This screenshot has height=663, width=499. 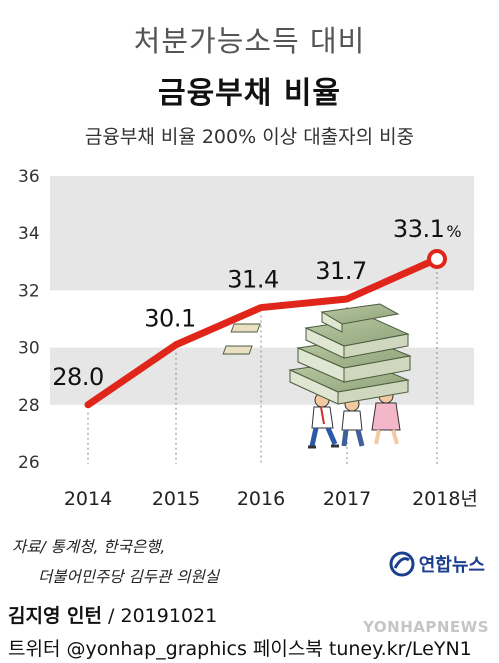 What do you see at coordinates (29, 406) in the screenshot?
I see `y-tick-label: 28` at bounding box center [29, 406].